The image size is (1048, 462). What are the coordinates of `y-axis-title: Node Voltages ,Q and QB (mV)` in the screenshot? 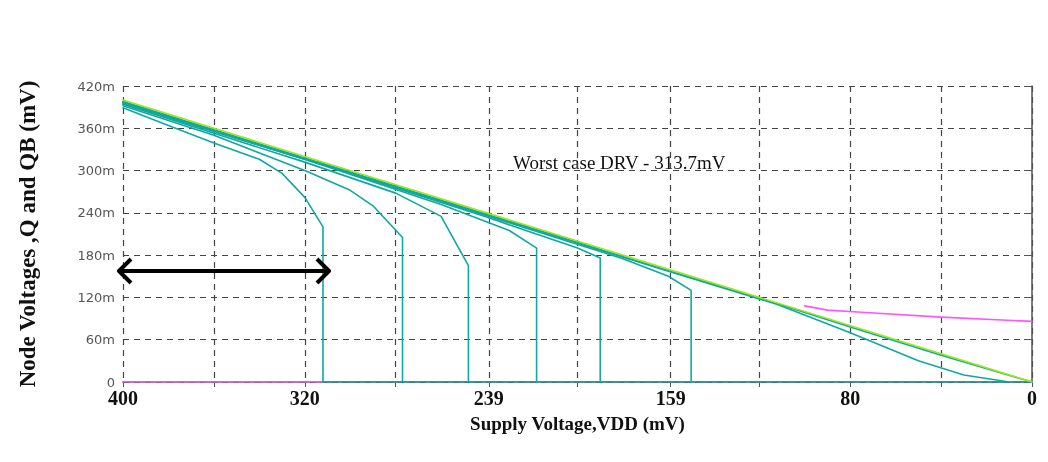 It's located at (27, 234).